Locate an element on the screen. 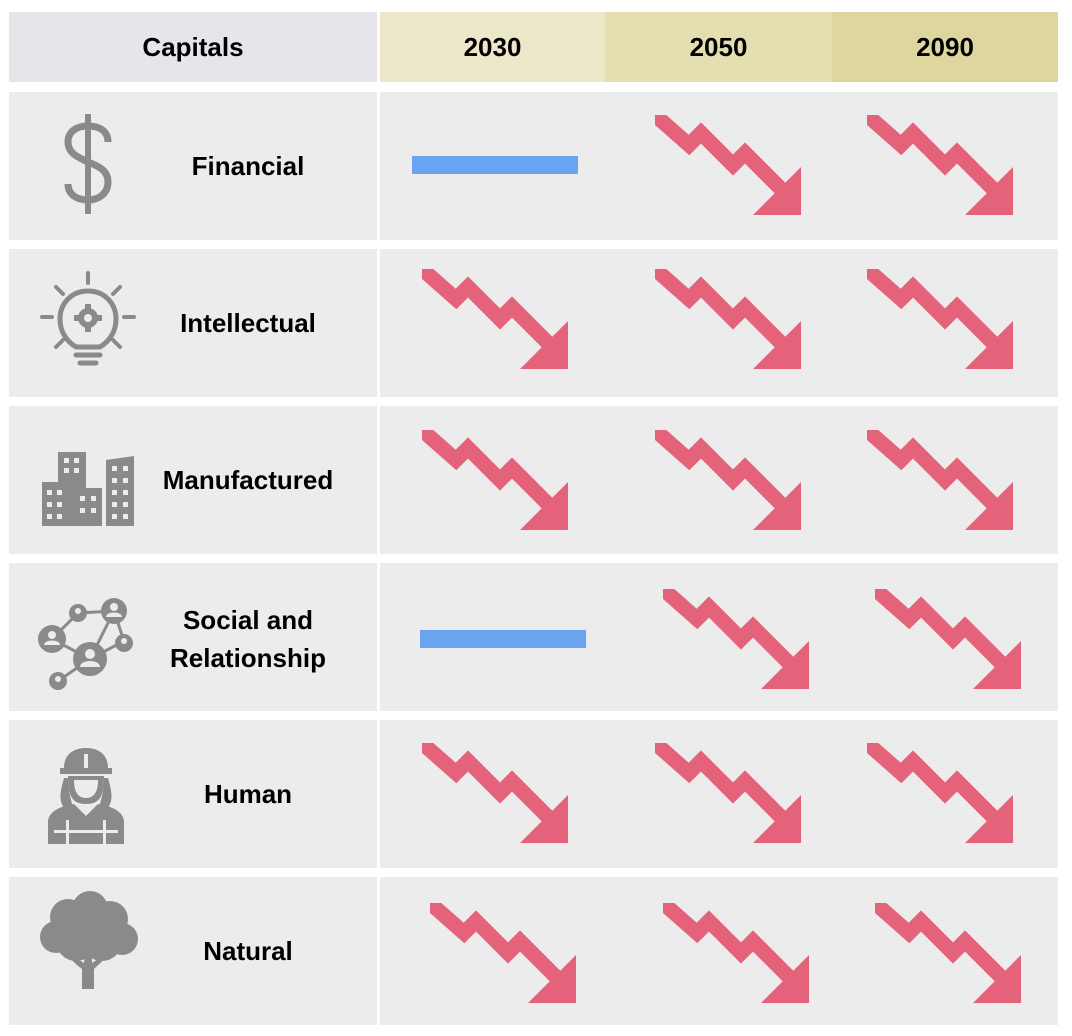 Image resolution: width=1072 pixels, height=1036 pixels. header-capitals-label: Capitals is located at coordinates (193, 46).